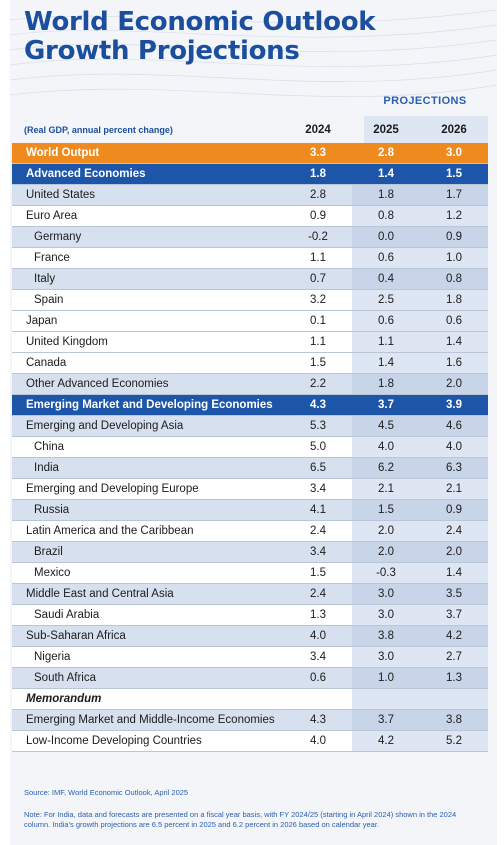 Image resolution: width=504 pixels, height=845 pixels. What do you see at coordinates (250, 195) in the screenshot?
I see `table-row: United States 2.8 1.8 1.7` at bounding box center [250, 195].